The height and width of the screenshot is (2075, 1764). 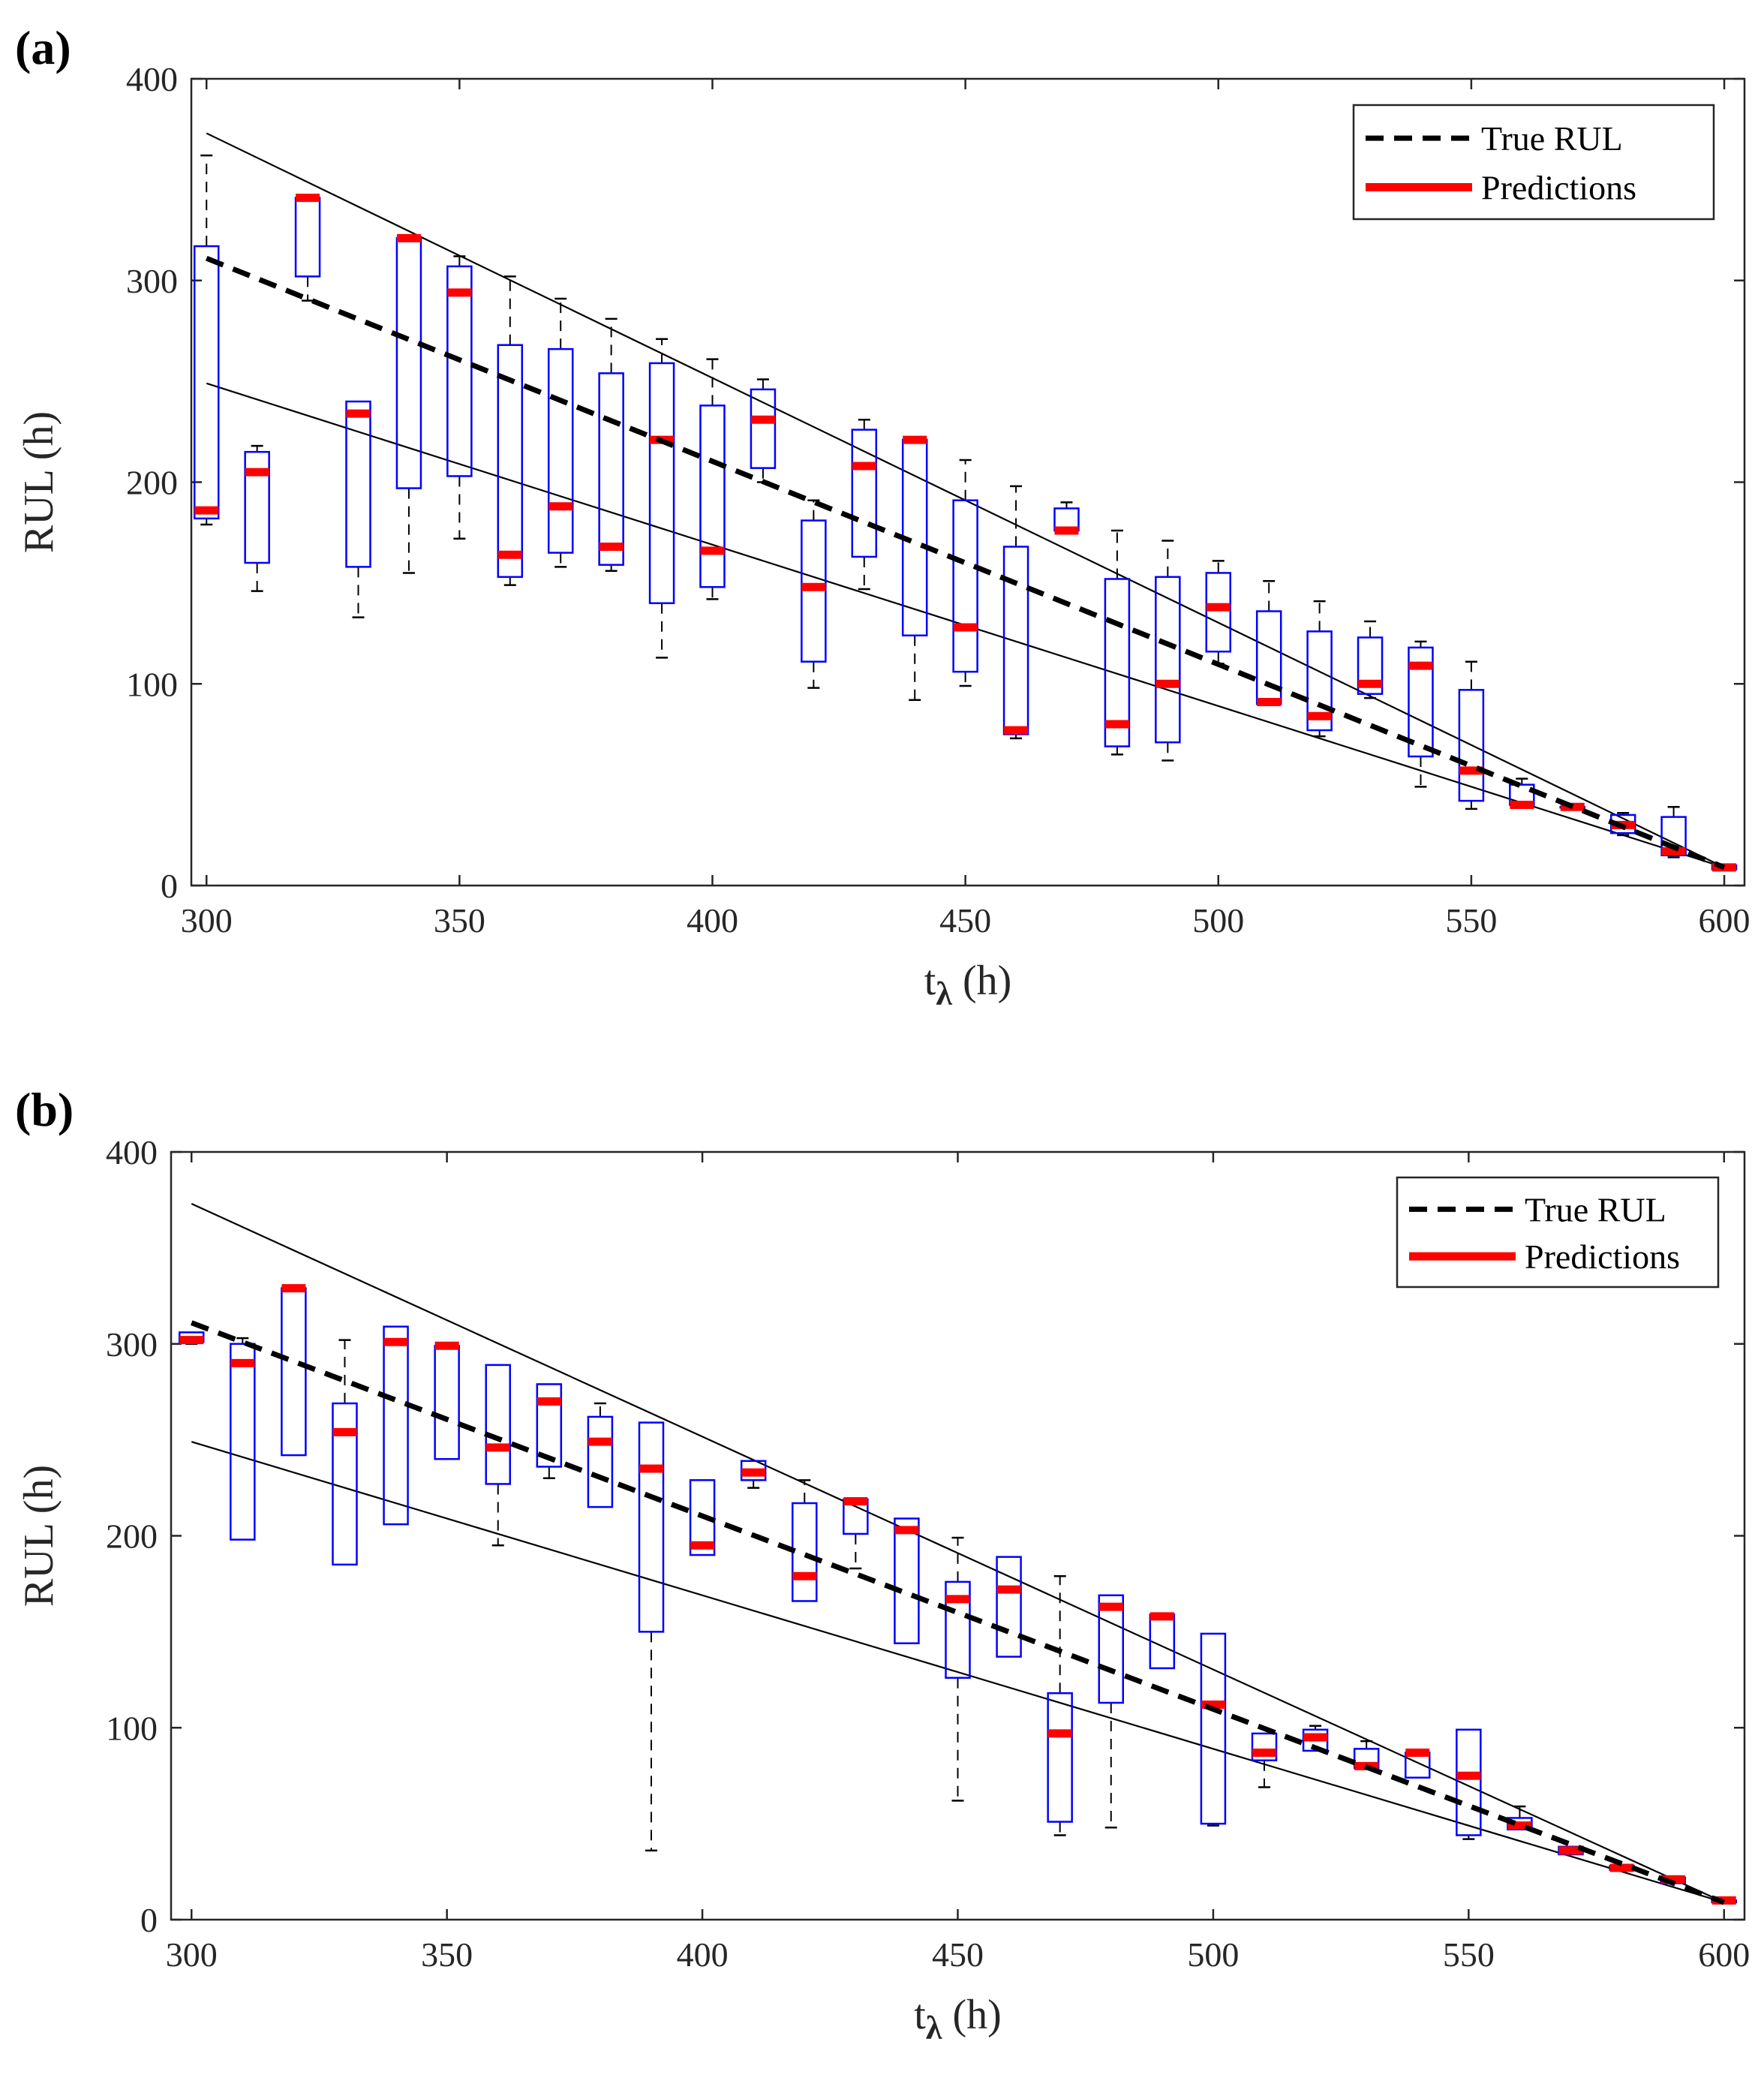 I want to click on x-tick-label: 350, so click(x=460, y=920).